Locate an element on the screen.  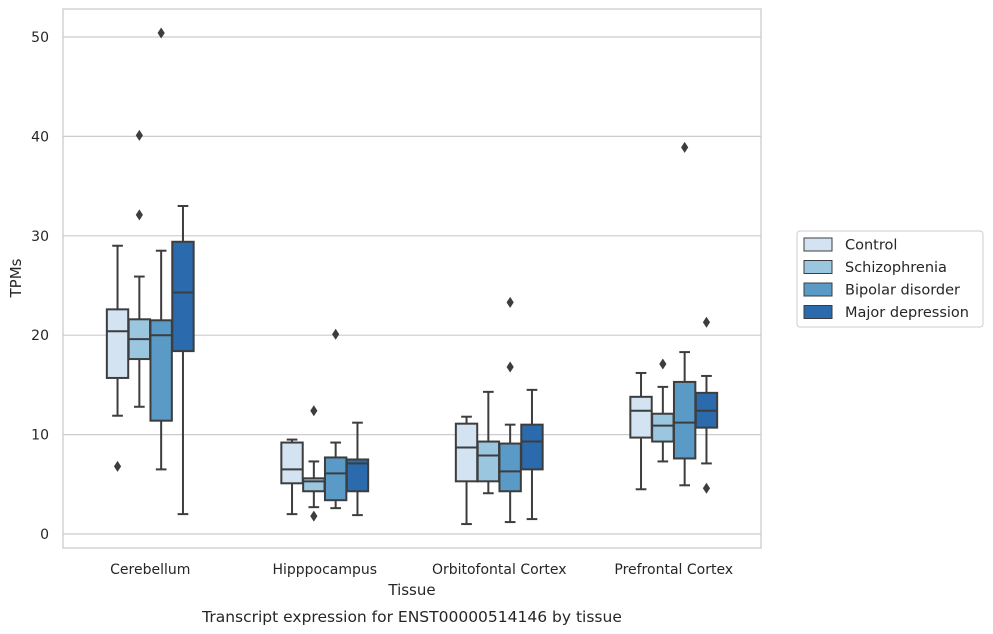
y-tick-label: 20 is located at coordinates (40, 336).